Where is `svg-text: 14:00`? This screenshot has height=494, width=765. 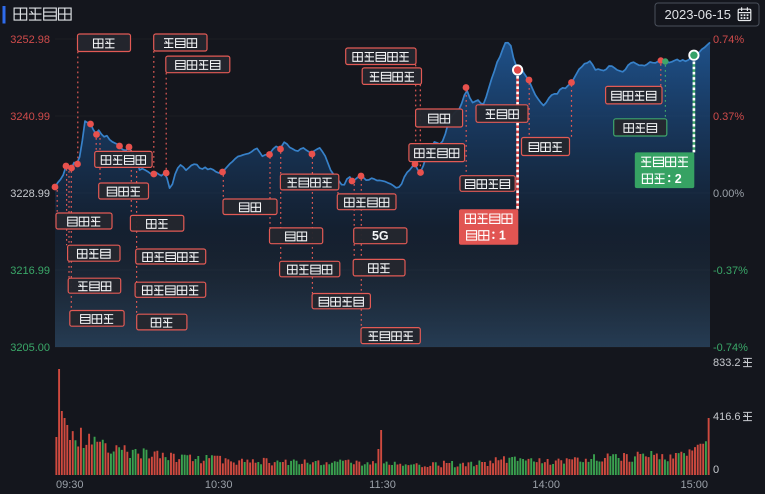 svg-text: 14:00 is located at coordinates (546, 485).